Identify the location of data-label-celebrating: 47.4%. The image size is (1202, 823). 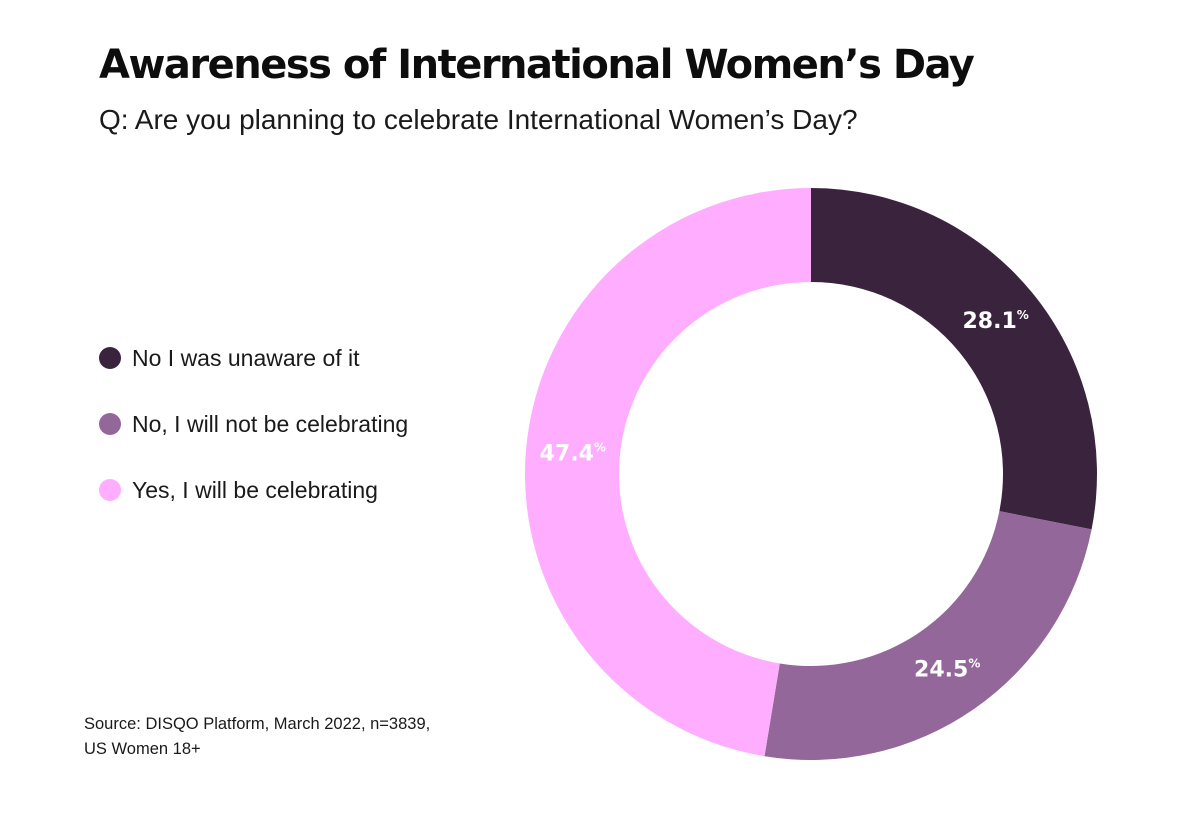
(573, 453).